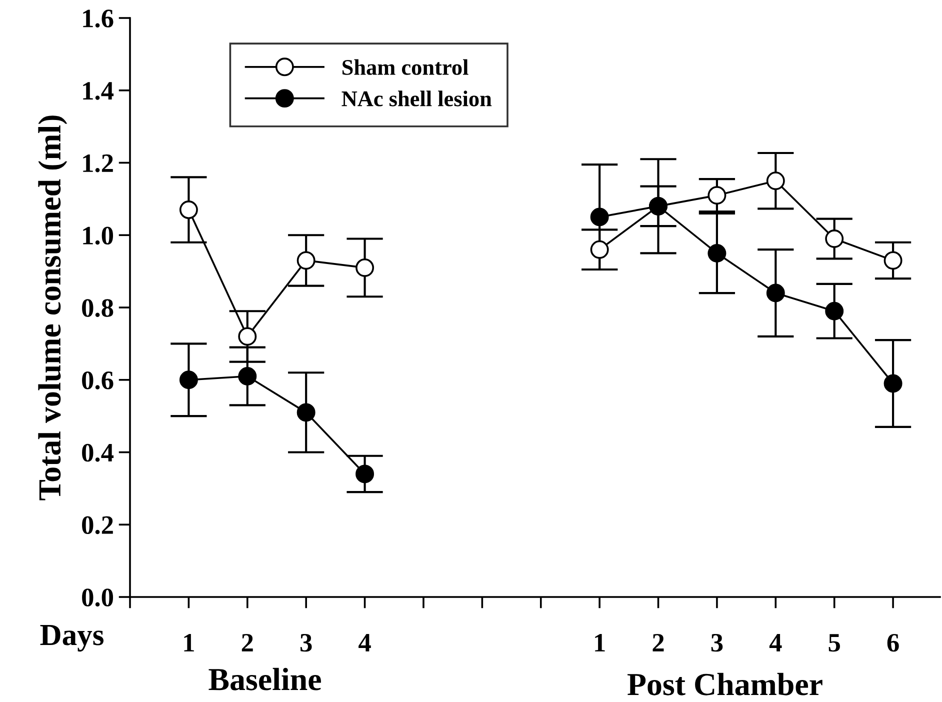  Describe the element at coordinates (98, 235) in the screenshot. I see `y-tick-label: 1.0` at that location.